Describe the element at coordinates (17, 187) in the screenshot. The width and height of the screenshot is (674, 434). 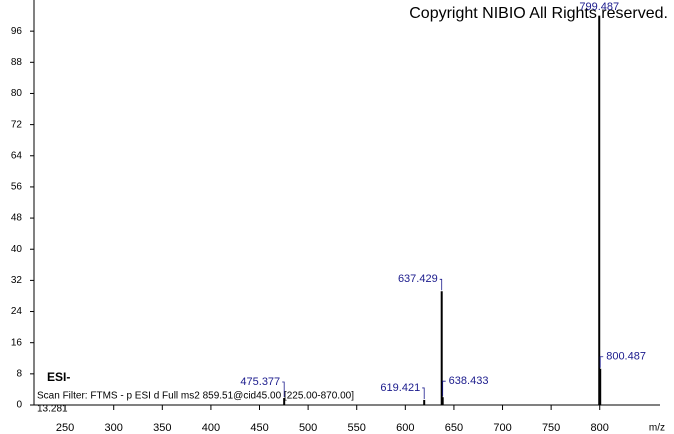
I see `y-tick-label: 56` at that location.